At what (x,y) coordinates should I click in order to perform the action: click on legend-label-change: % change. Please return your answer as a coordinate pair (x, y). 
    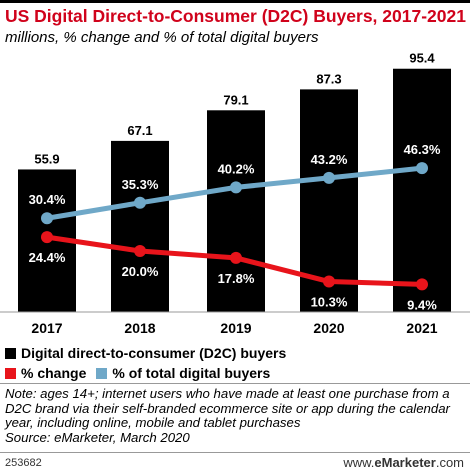
    Looking at the image, I should click on (54, 373).